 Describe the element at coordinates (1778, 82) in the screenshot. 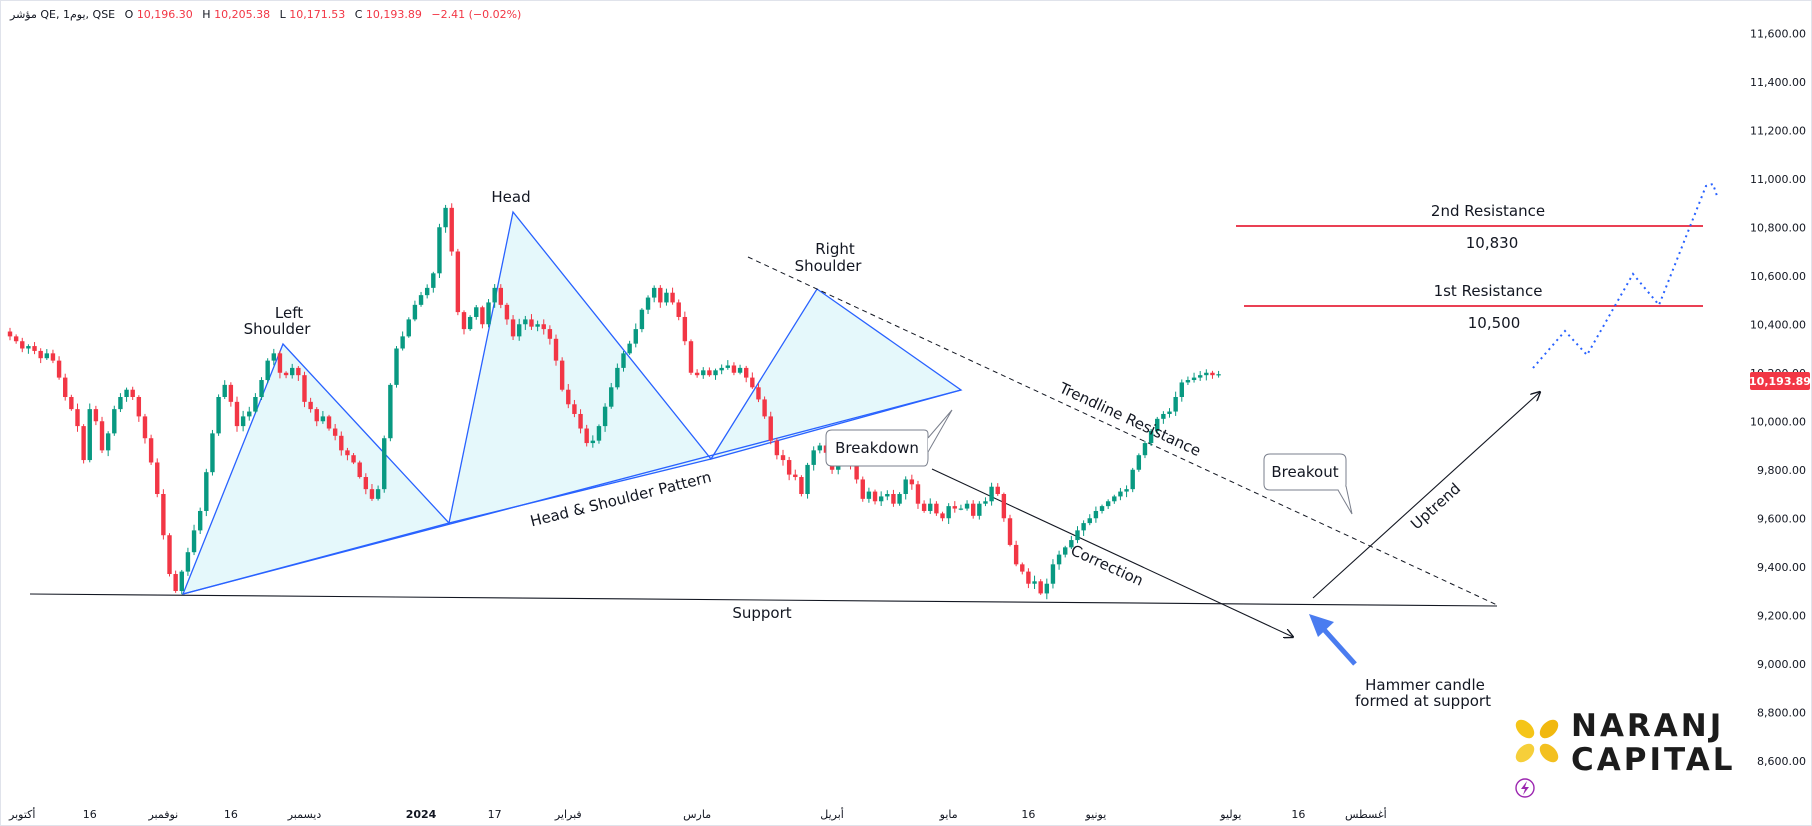

I see `price-tick-label: 11,400.00` at that location.